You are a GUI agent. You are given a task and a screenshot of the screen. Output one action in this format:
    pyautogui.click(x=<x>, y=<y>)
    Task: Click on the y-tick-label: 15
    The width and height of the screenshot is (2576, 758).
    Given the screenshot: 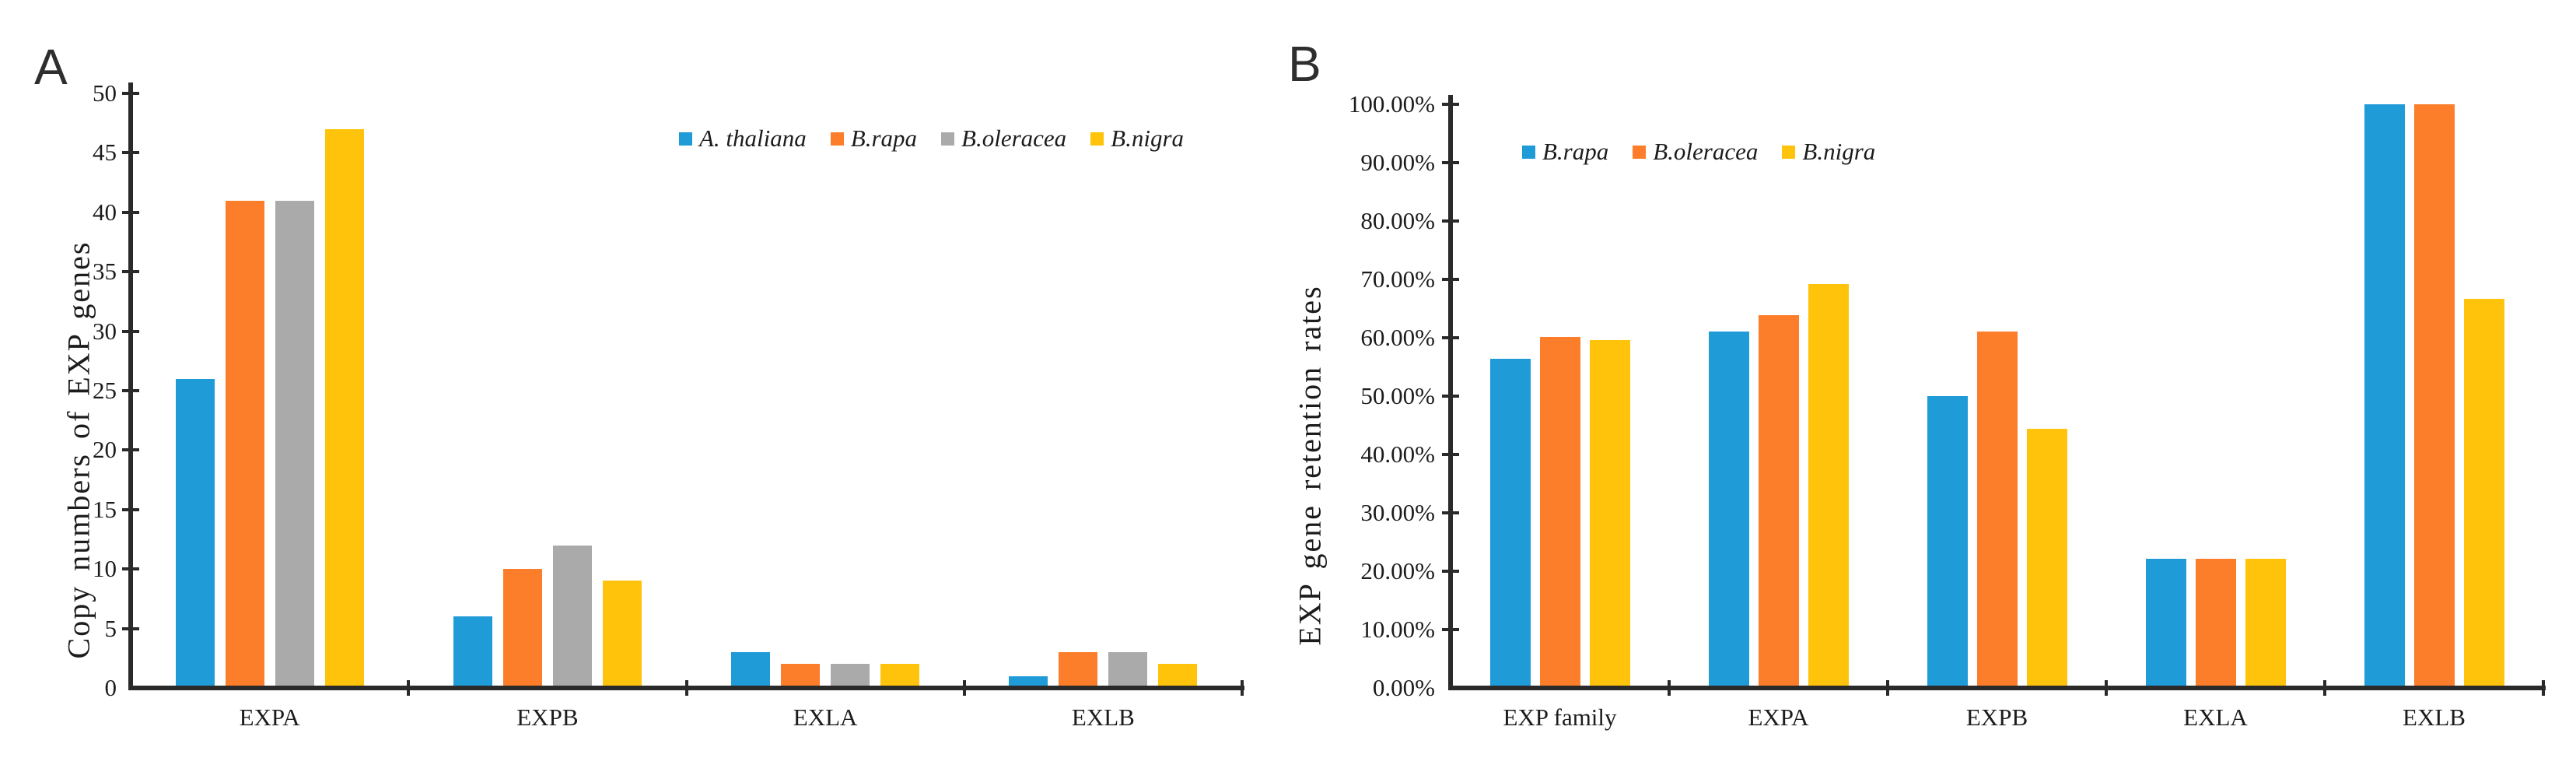 What is the action you would take?
    pyautogui.click(x=105, y=509)
    